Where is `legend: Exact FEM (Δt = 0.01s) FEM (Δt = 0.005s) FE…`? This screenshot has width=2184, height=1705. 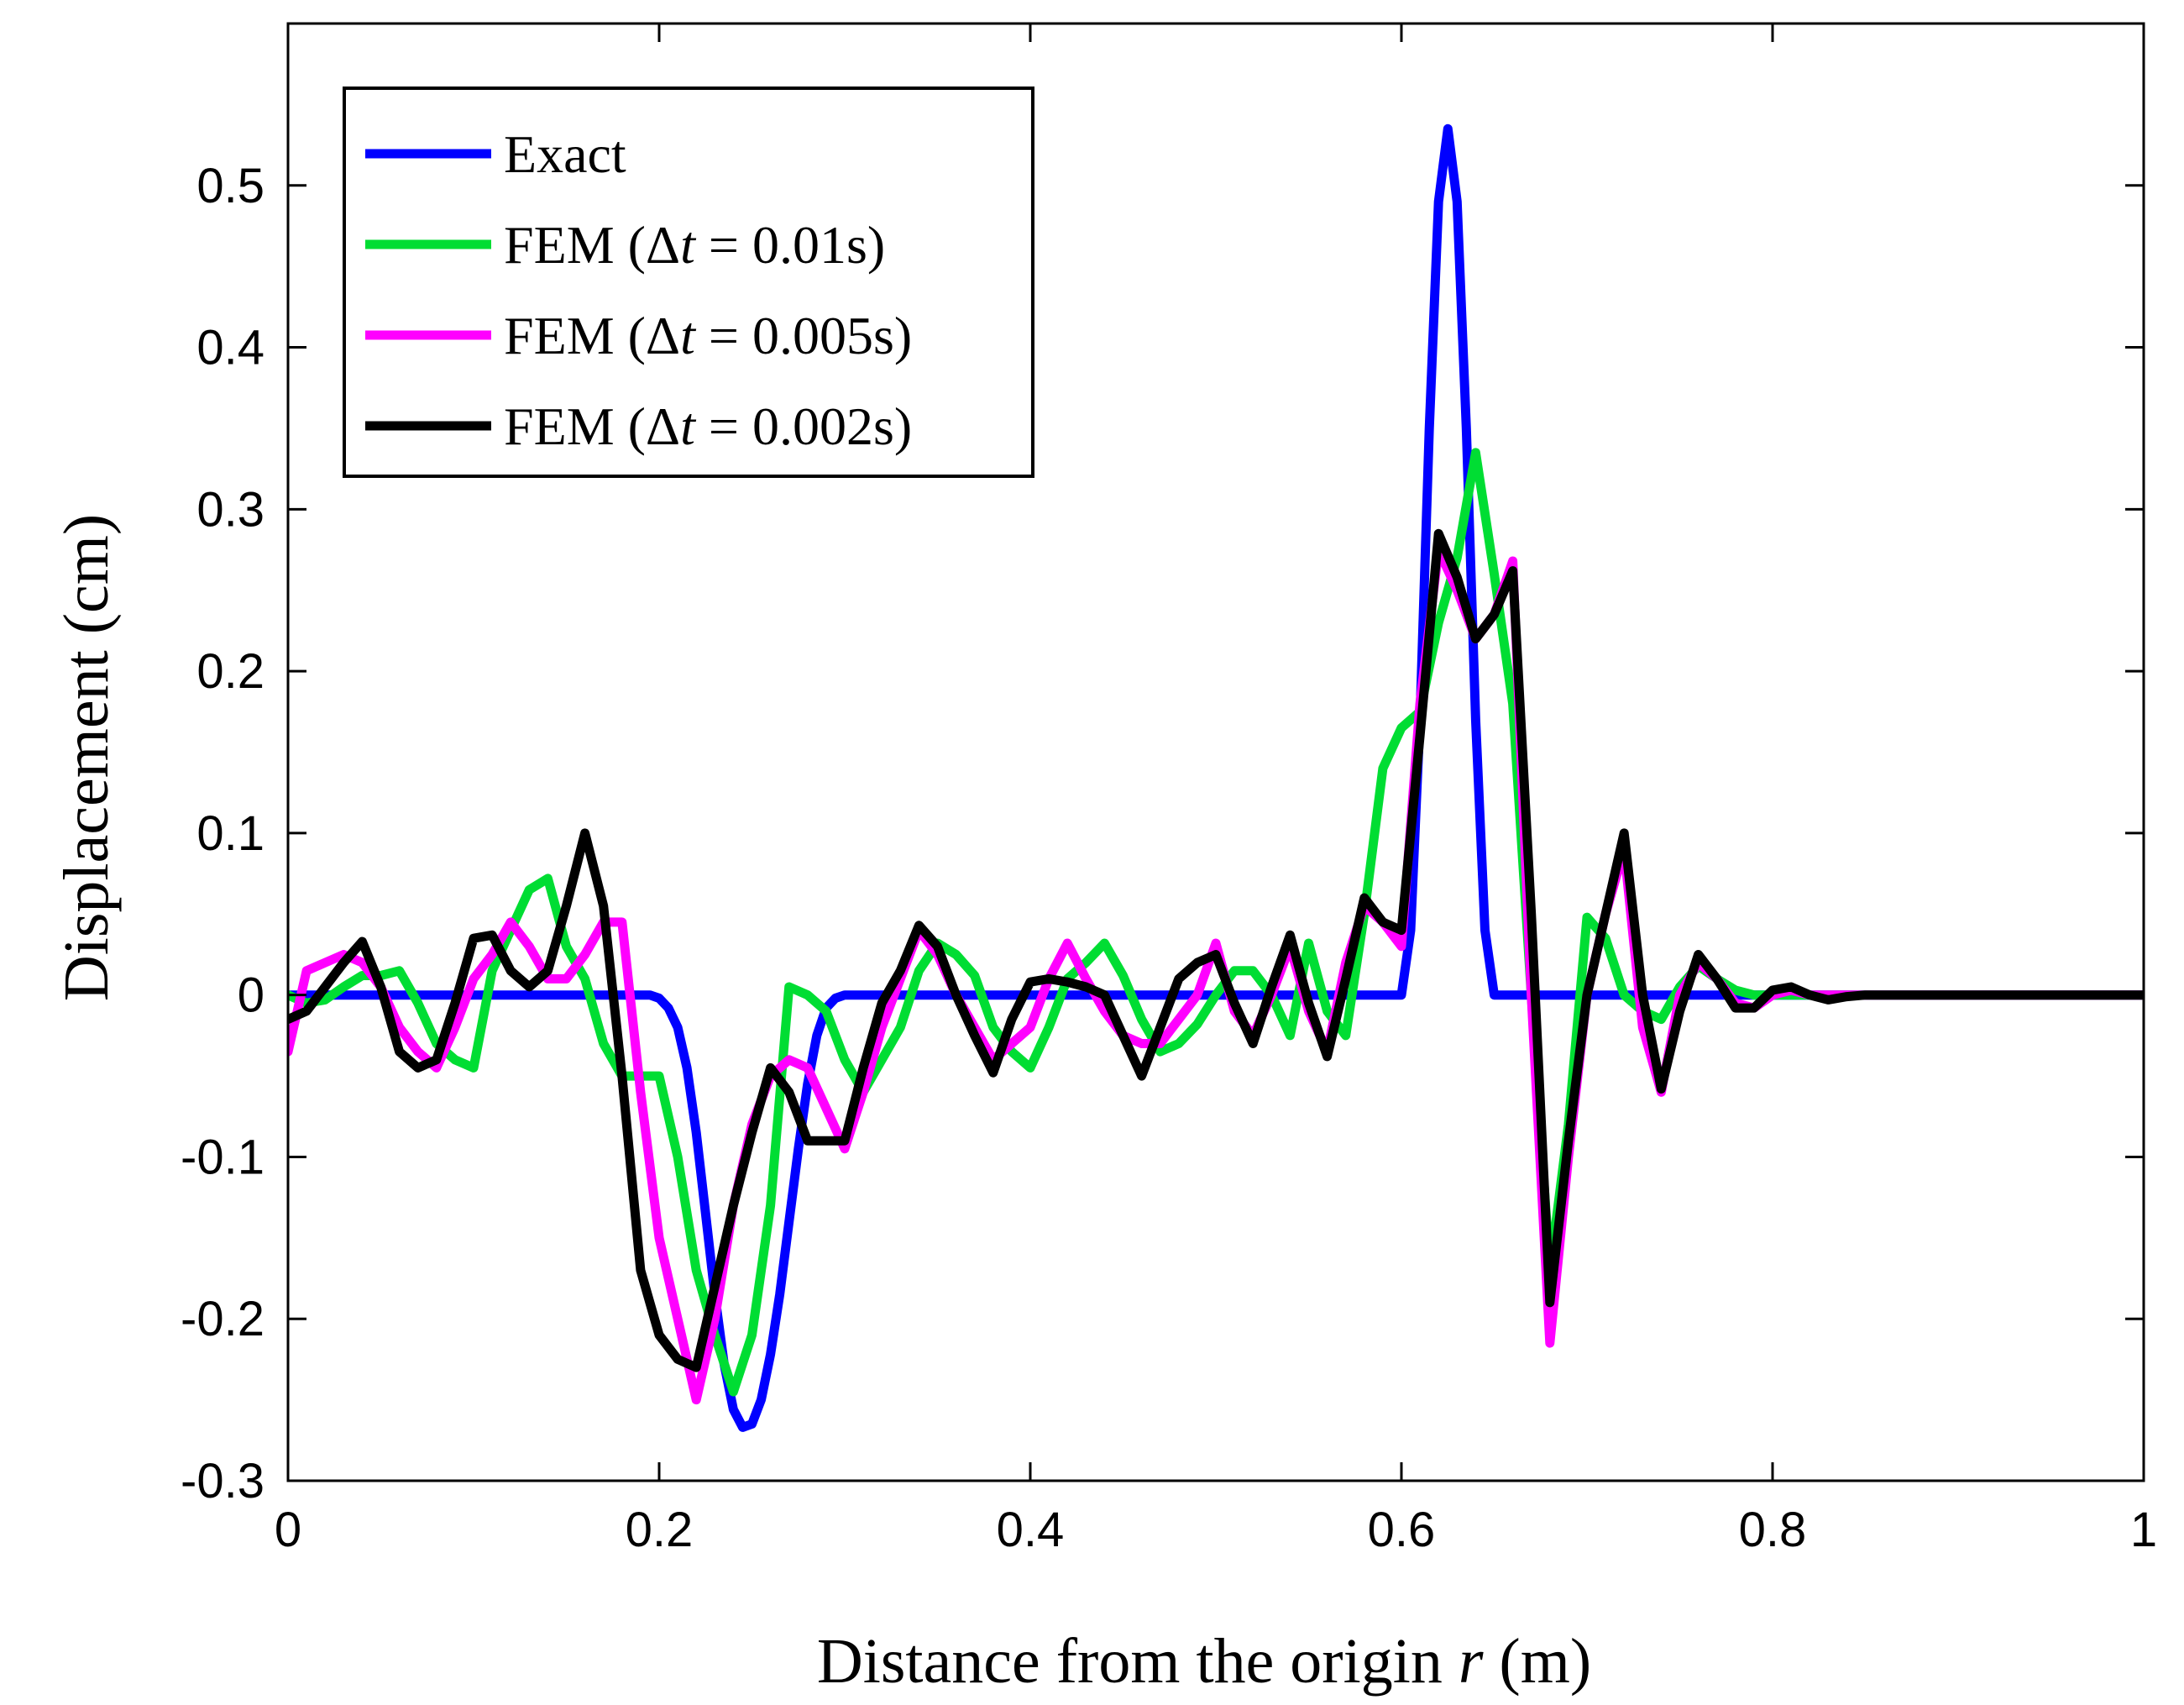
legend: Exact FEM (Δt = 0.01s) FEM (Δt = 0.005s) FE… is located at coordinates (688, 283).